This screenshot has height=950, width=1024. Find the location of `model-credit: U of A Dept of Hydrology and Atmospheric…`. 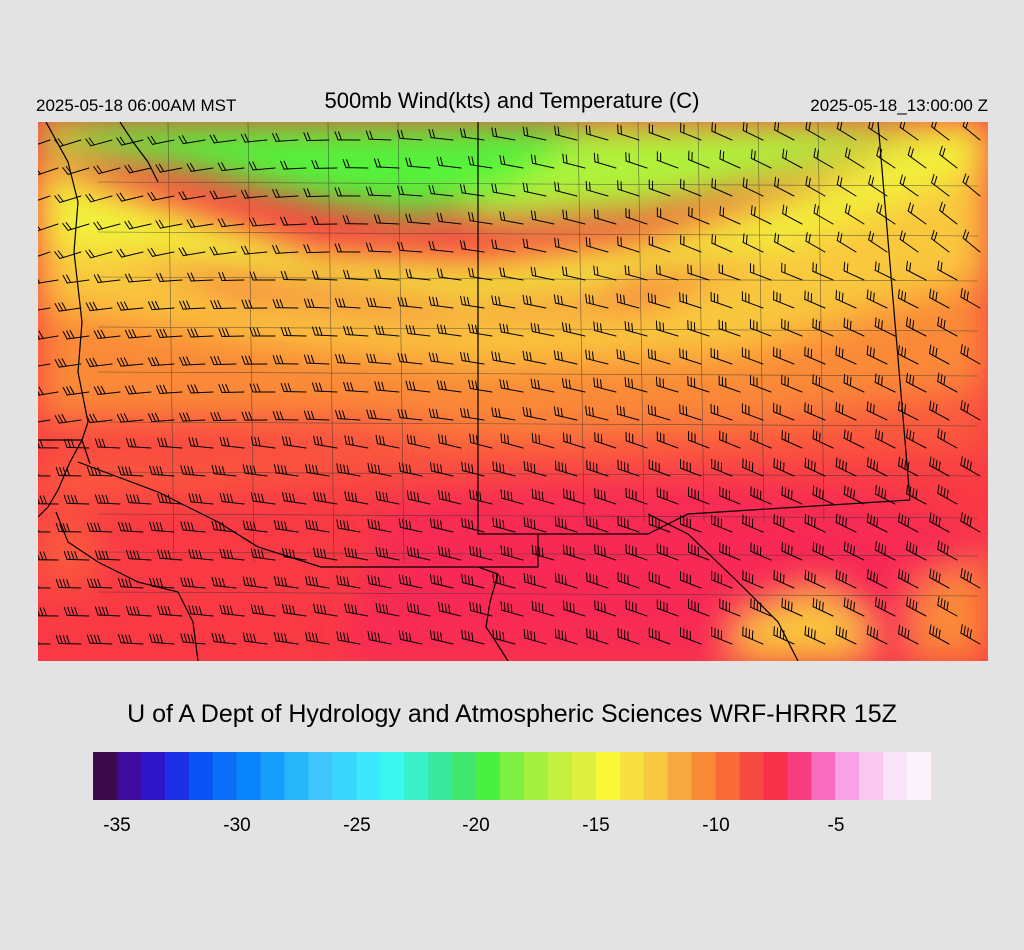

model-credit: U of A Dept of Hydrology and Atmospheric… is located at coordinates (512, 714).